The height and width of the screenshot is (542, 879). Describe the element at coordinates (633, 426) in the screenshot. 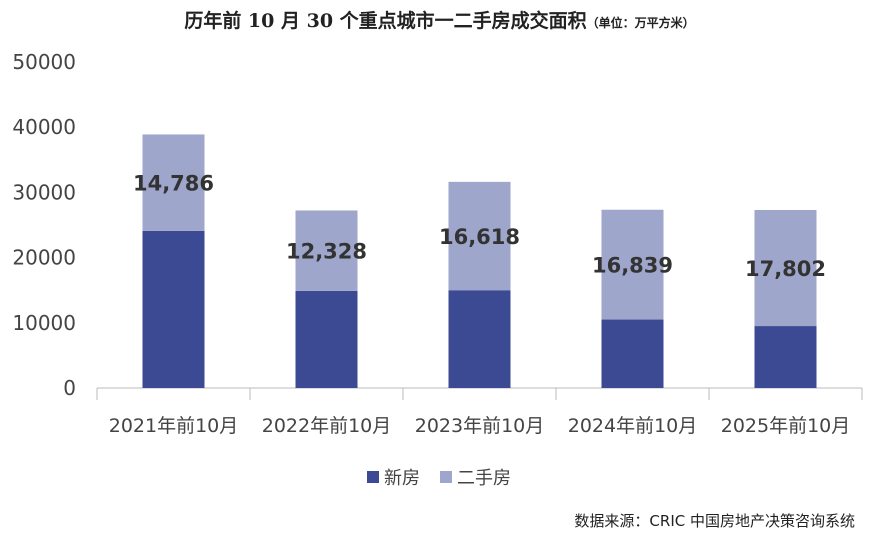

I see `x-tick-label: 2024年前10月` at that location.